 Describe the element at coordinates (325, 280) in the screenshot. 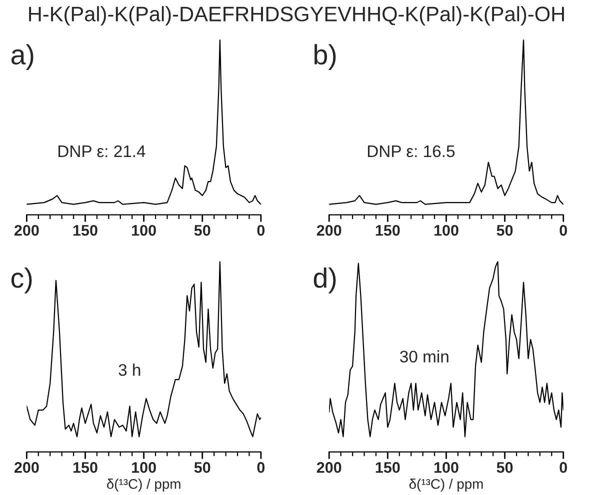

I see `chart-title: d)` at that location.